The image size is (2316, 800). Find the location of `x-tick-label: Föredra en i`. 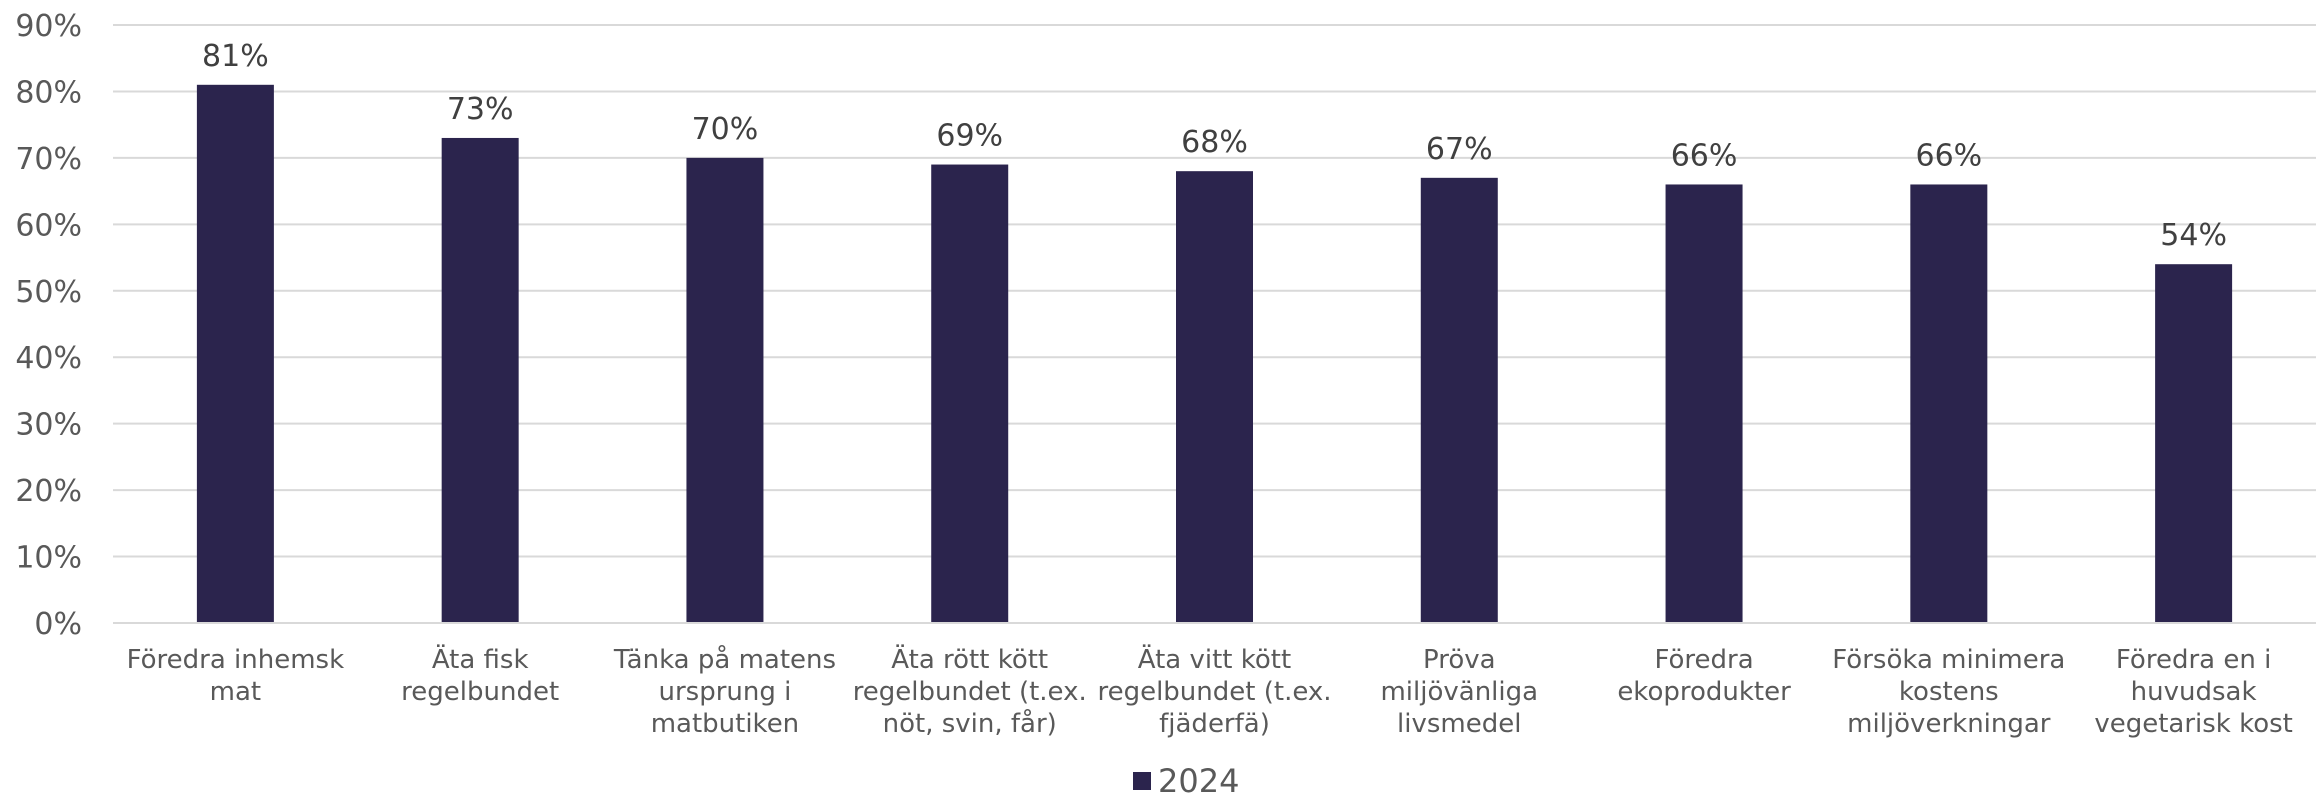

x-tick-label: Föredra en i is located at coordinates (2193, 660).